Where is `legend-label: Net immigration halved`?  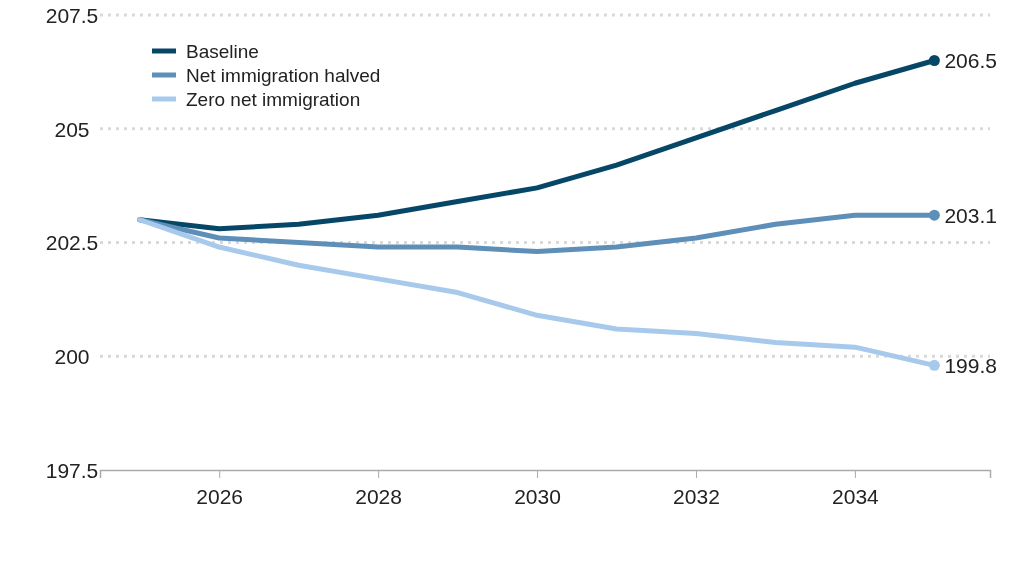
legend-label: Net immigration halved is located at coordinates (283, 75).